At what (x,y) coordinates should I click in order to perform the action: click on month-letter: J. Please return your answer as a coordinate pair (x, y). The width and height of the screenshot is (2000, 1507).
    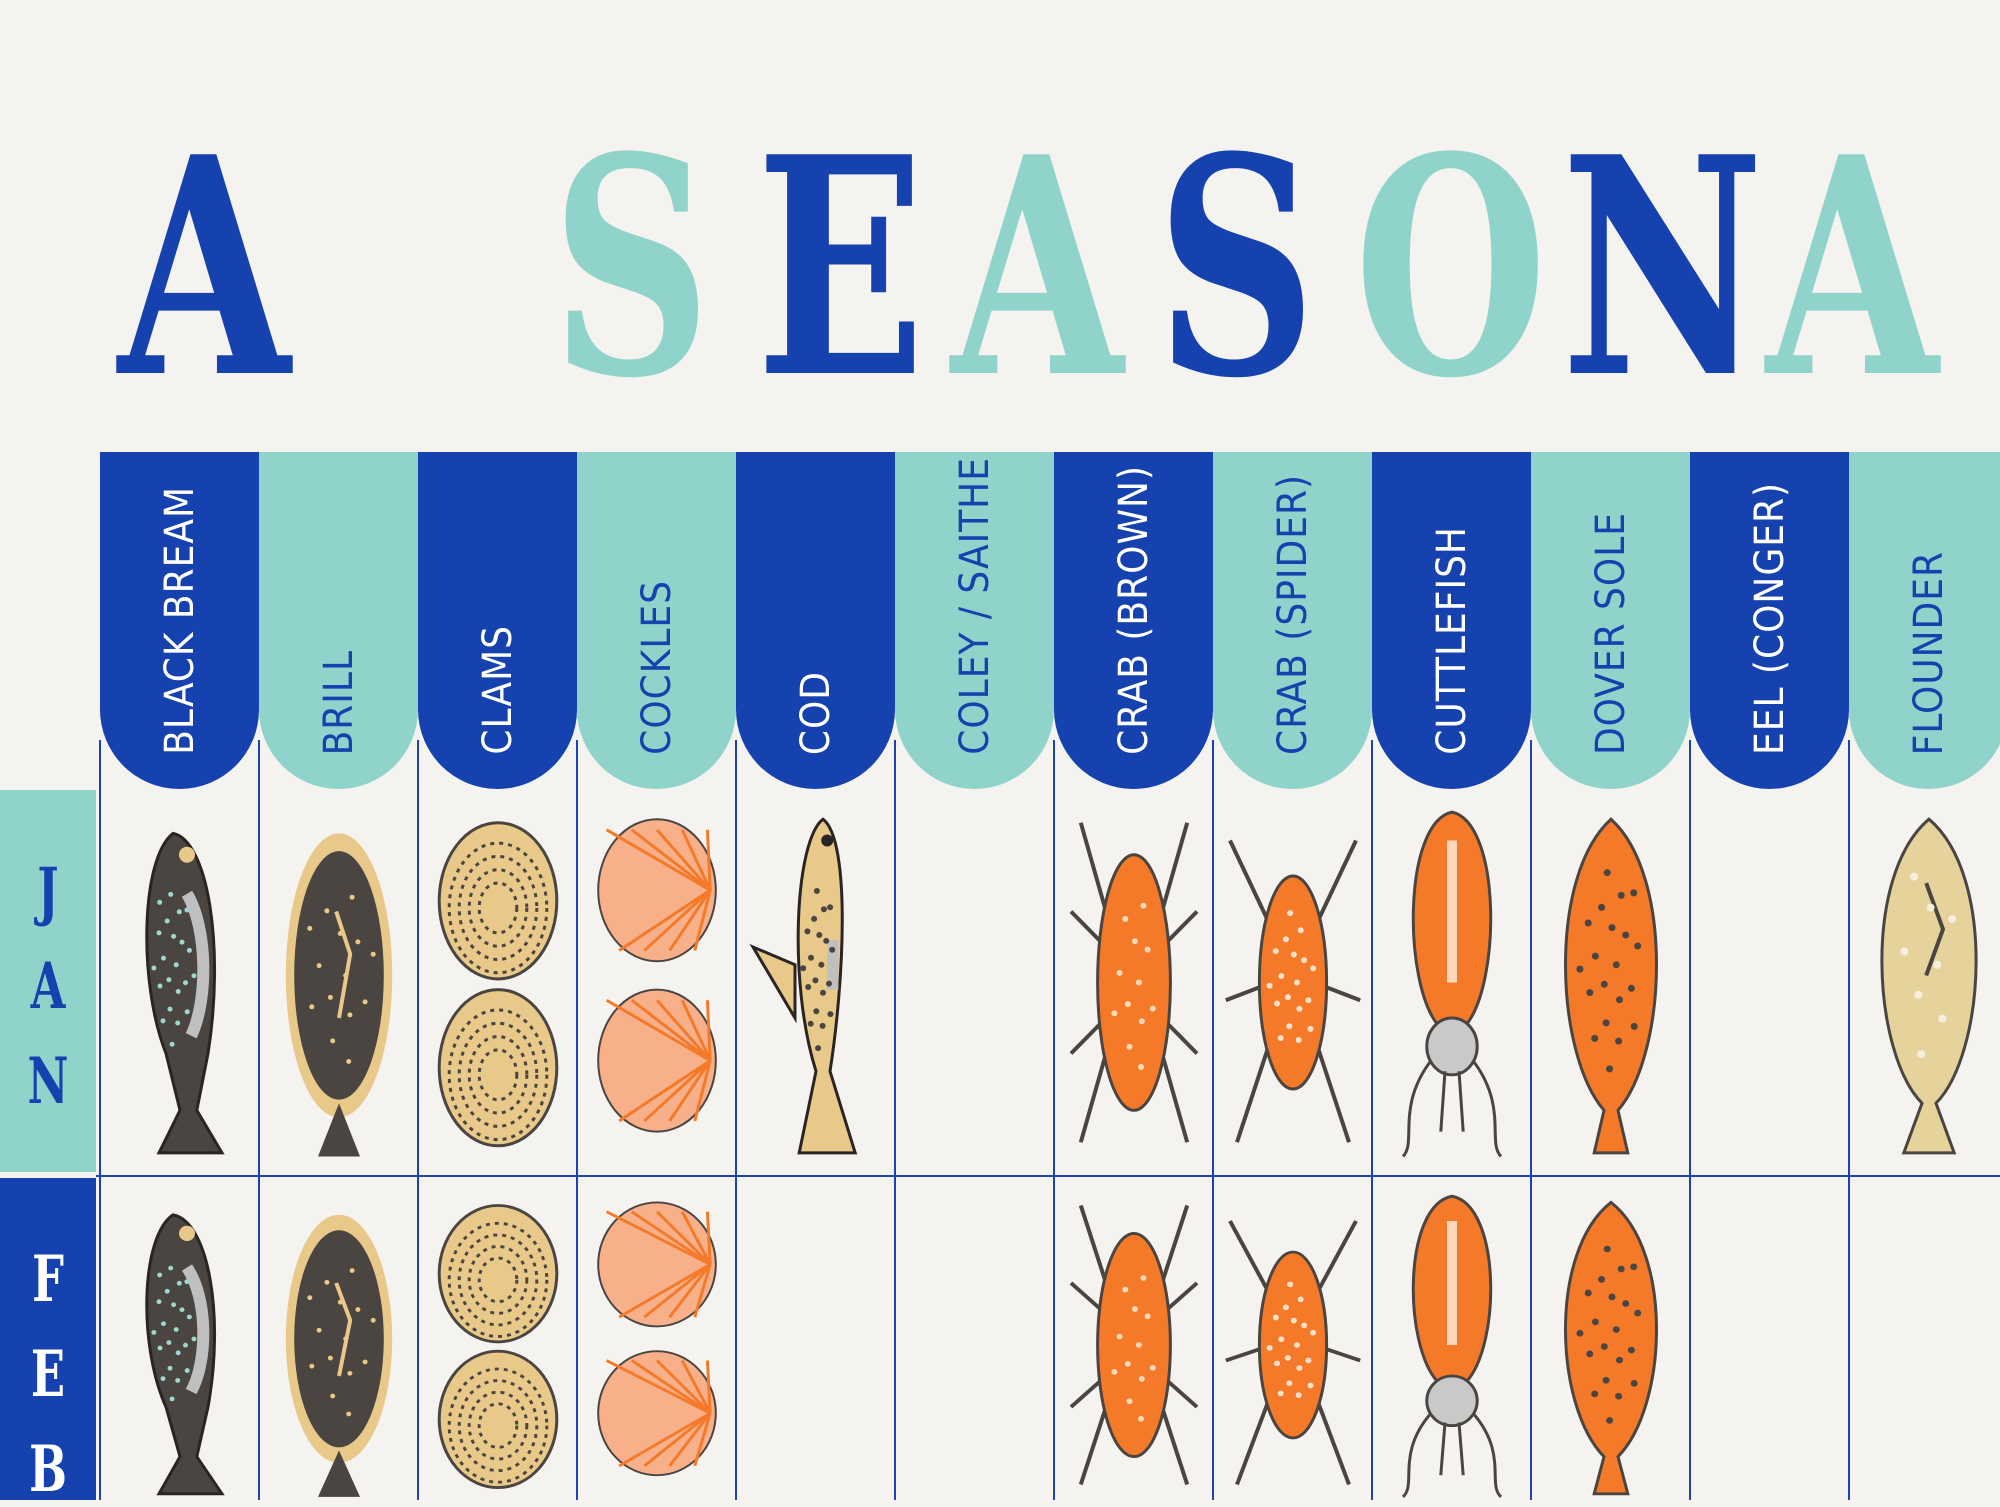
    Looking at the image, I should click on (48, 891).